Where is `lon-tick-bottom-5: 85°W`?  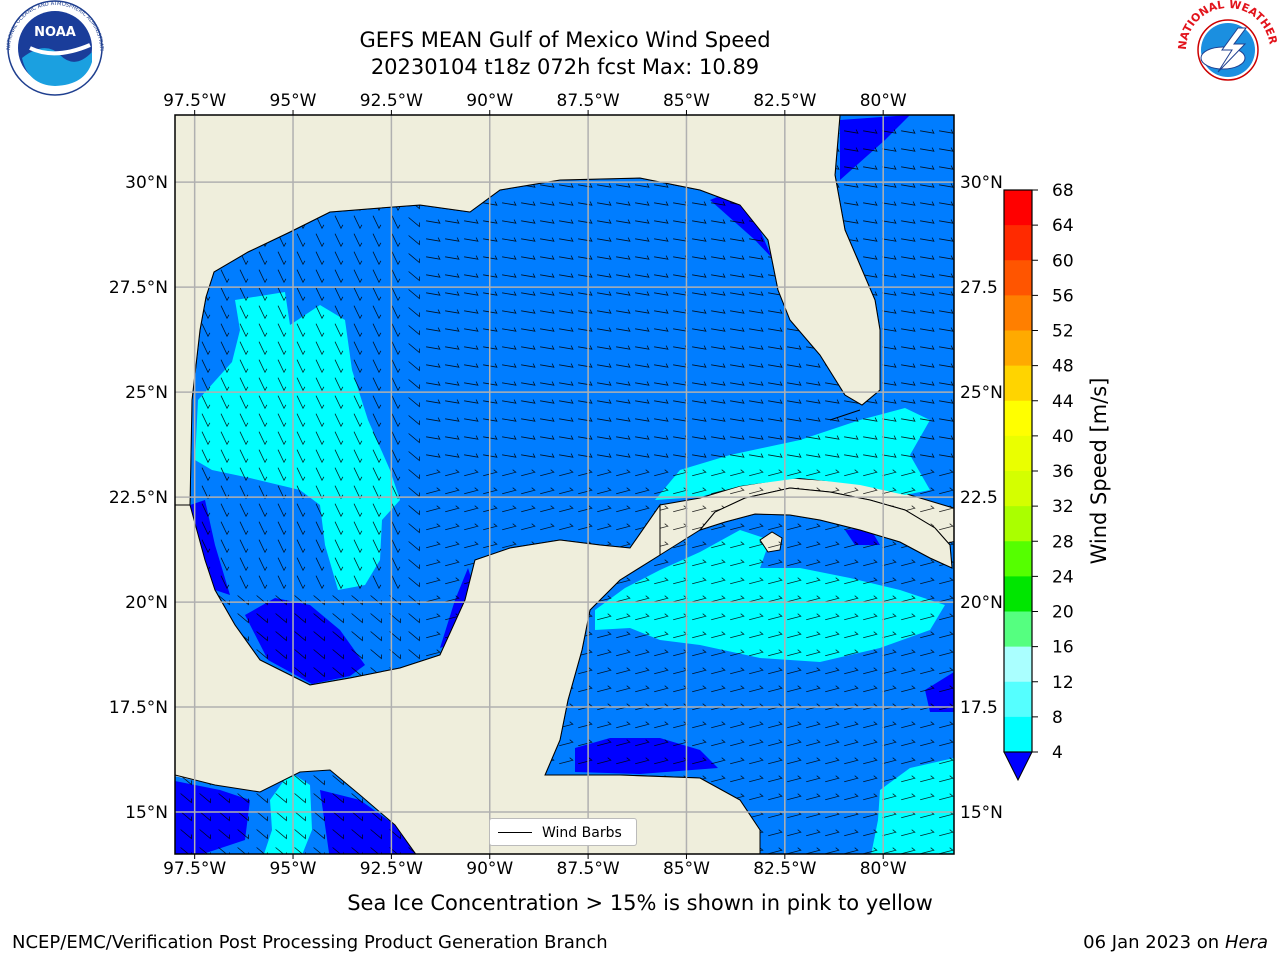 lon-tick-bottom-5: 85°W is located at coordinates (686, 869).